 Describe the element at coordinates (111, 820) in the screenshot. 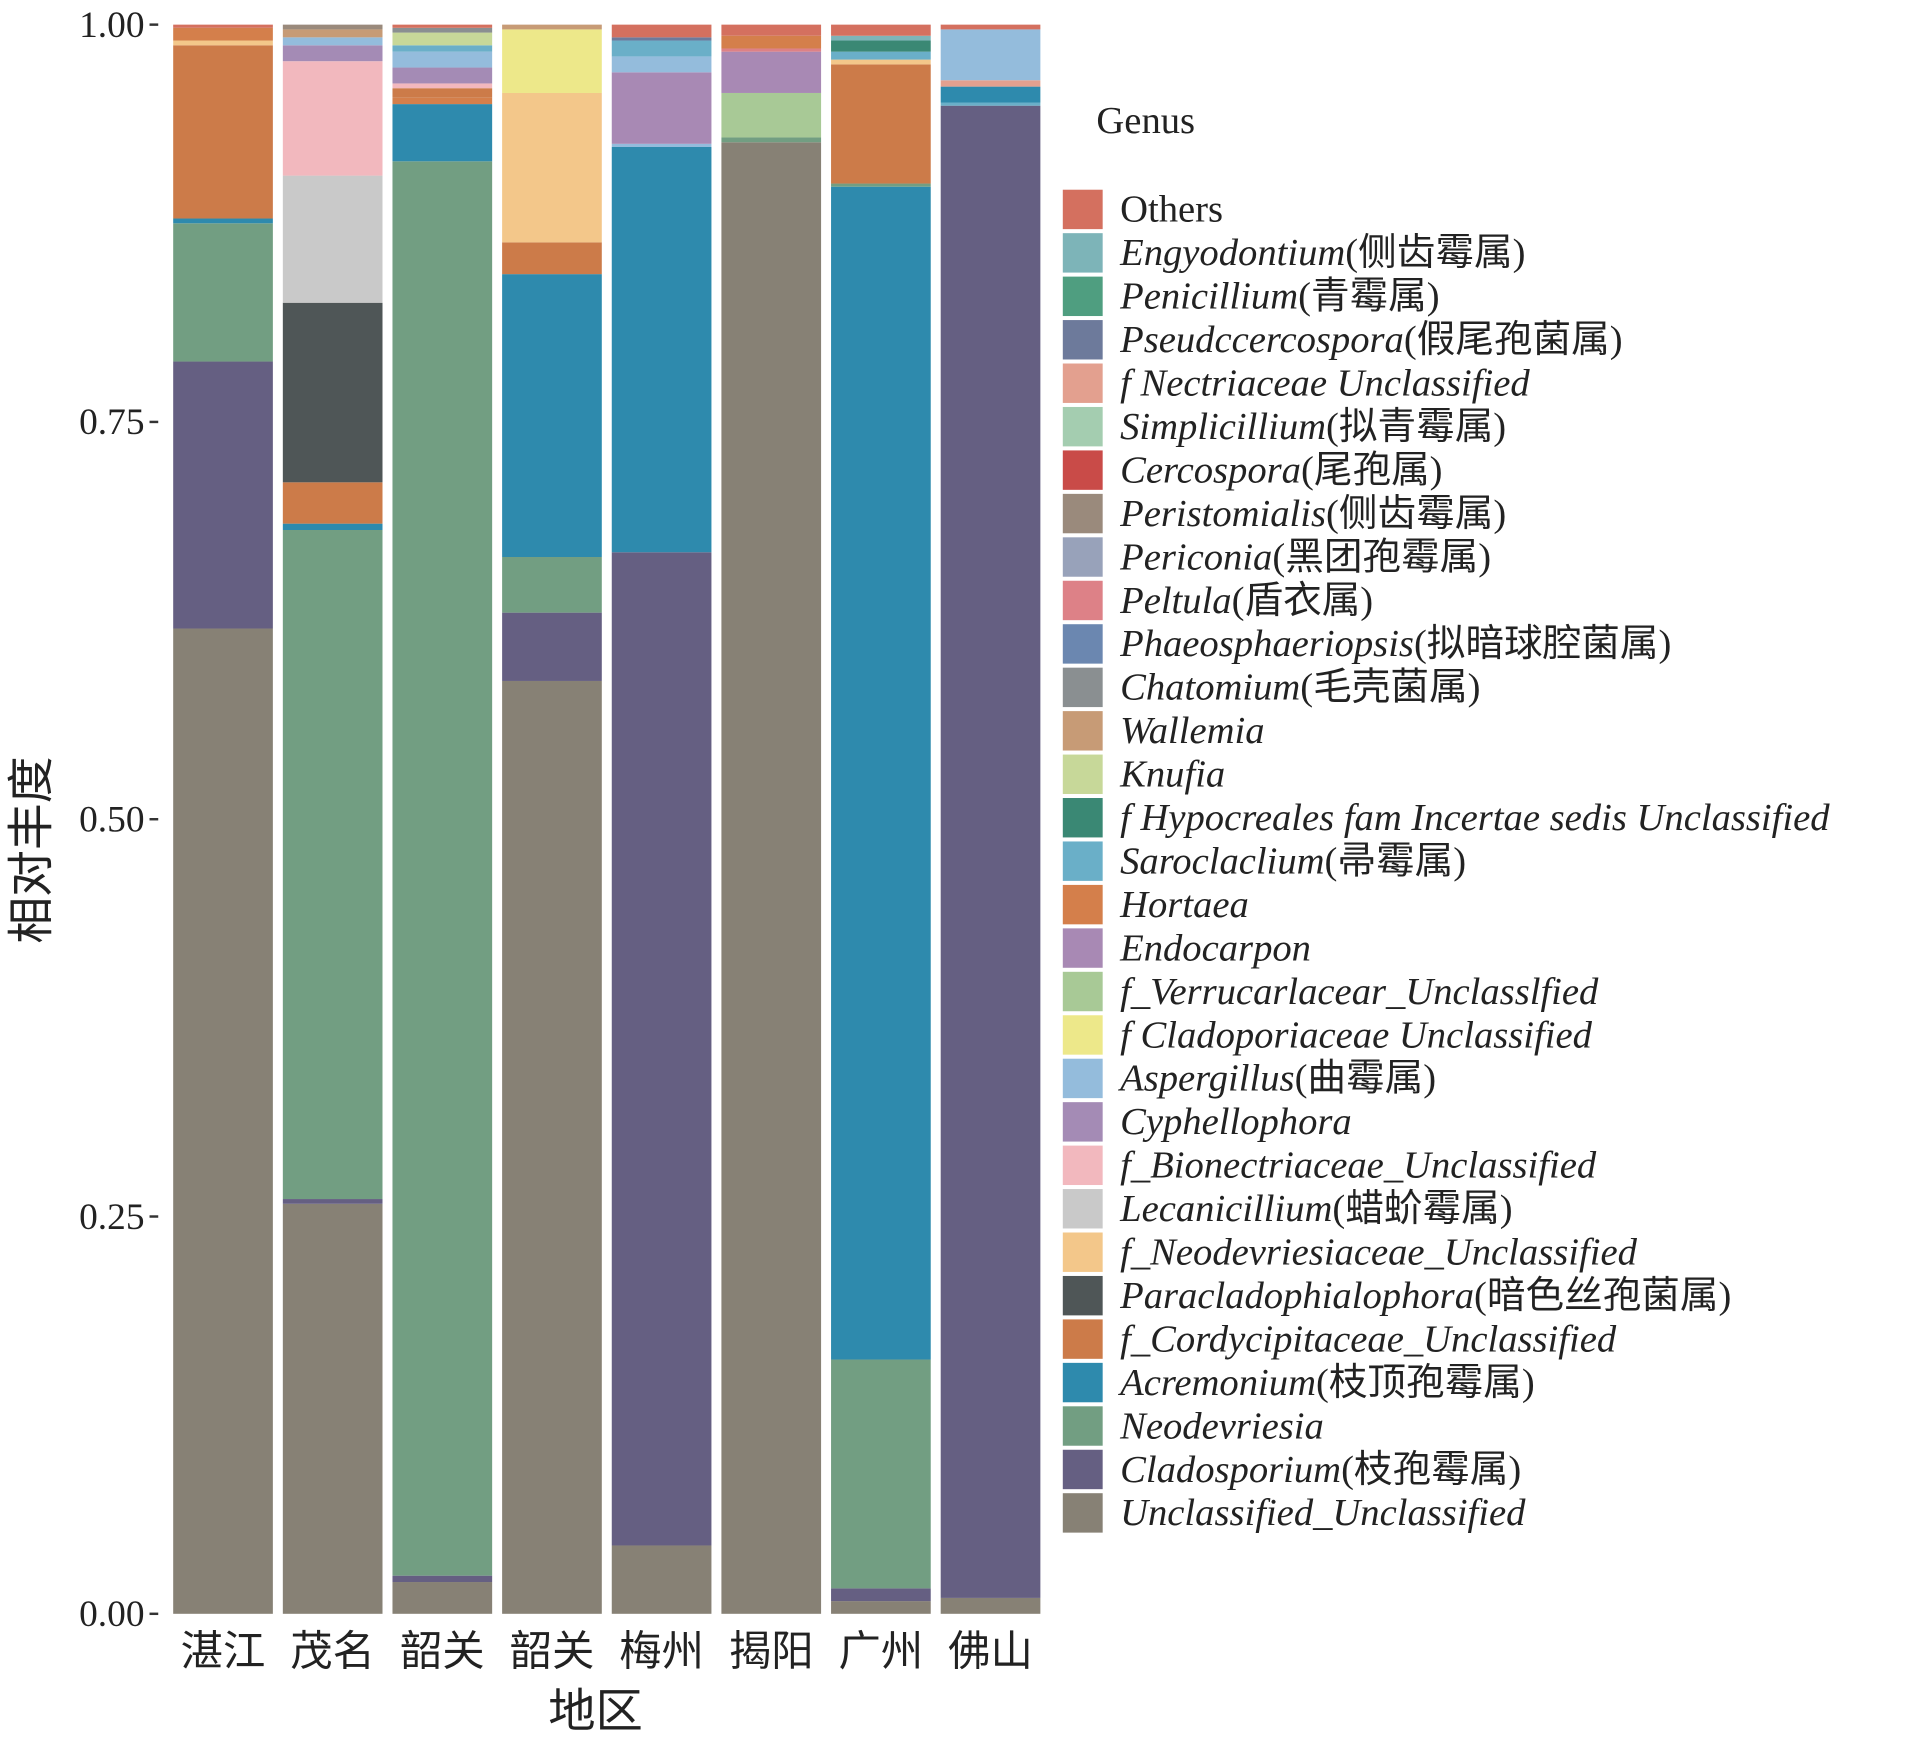

I see `y-tick-label: 0.50` at that location.